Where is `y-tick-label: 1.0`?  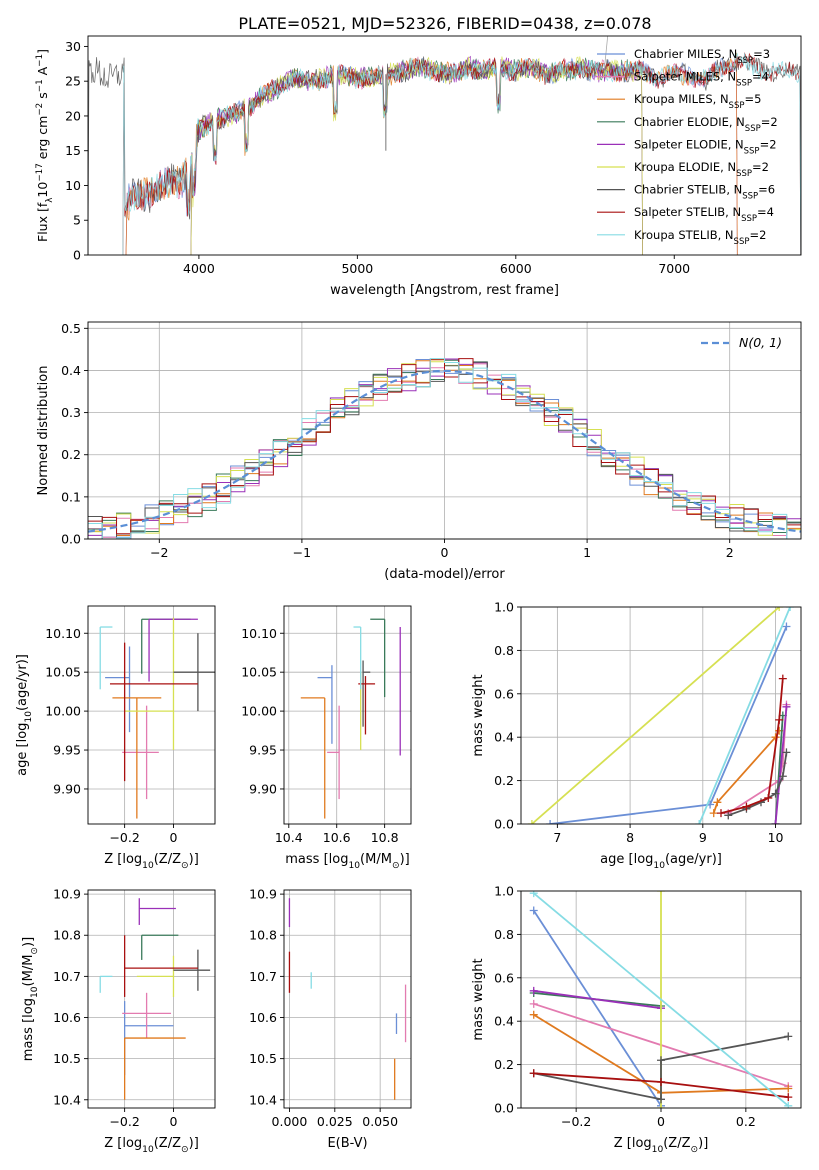 y-tick-label: 1.0 is located at coordinates (504, 607).